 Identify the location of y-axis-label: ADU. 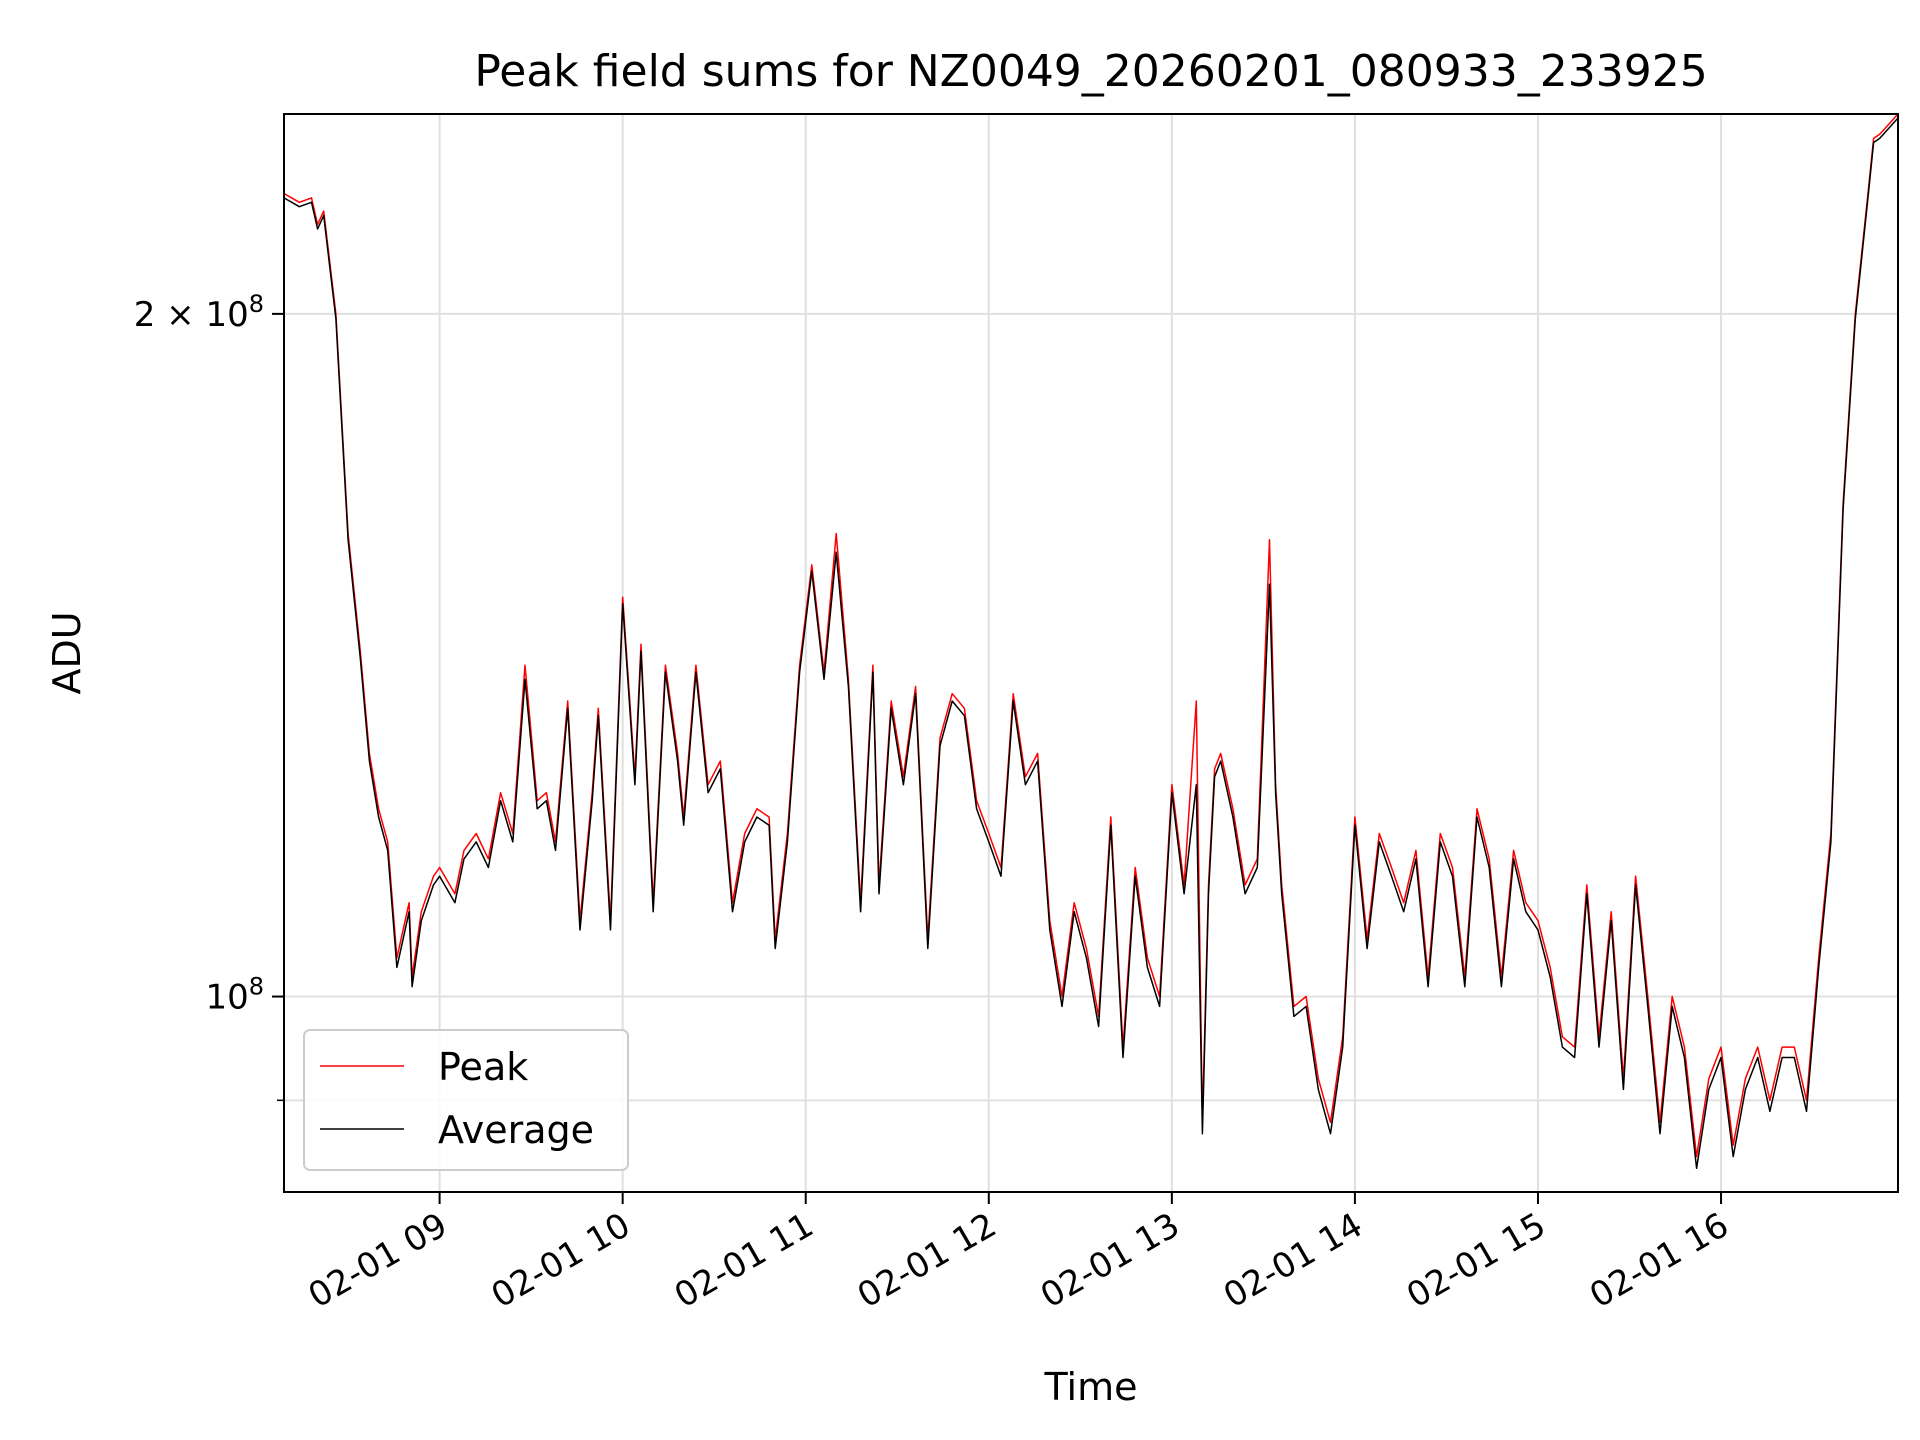
(67, 652).